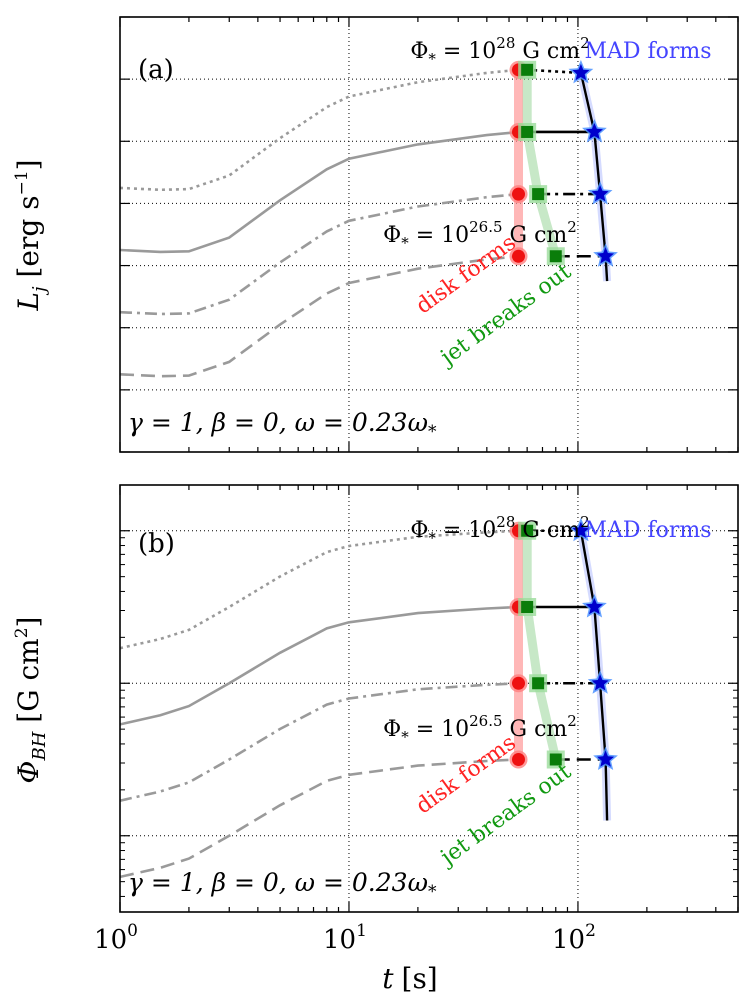  I want to click on text-span: j, so click(39, 291).